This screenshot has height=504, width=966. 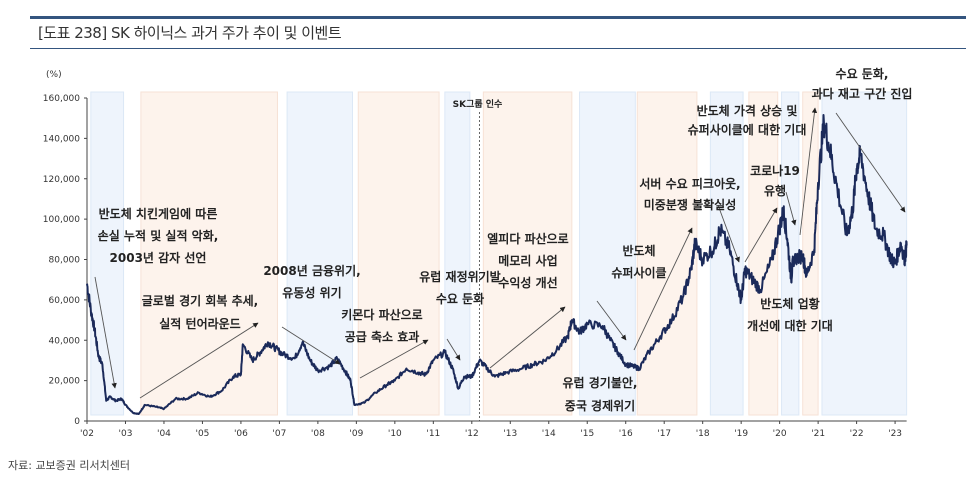 I want to click on y-tick-label: 100,000, so click(x=61, y=220).